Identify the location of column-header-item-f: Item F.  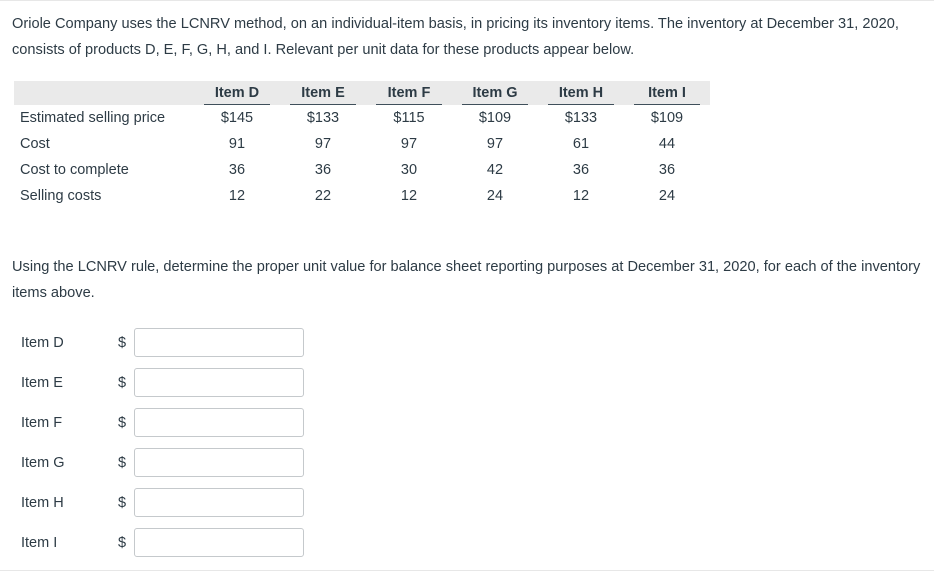
(409, 93).